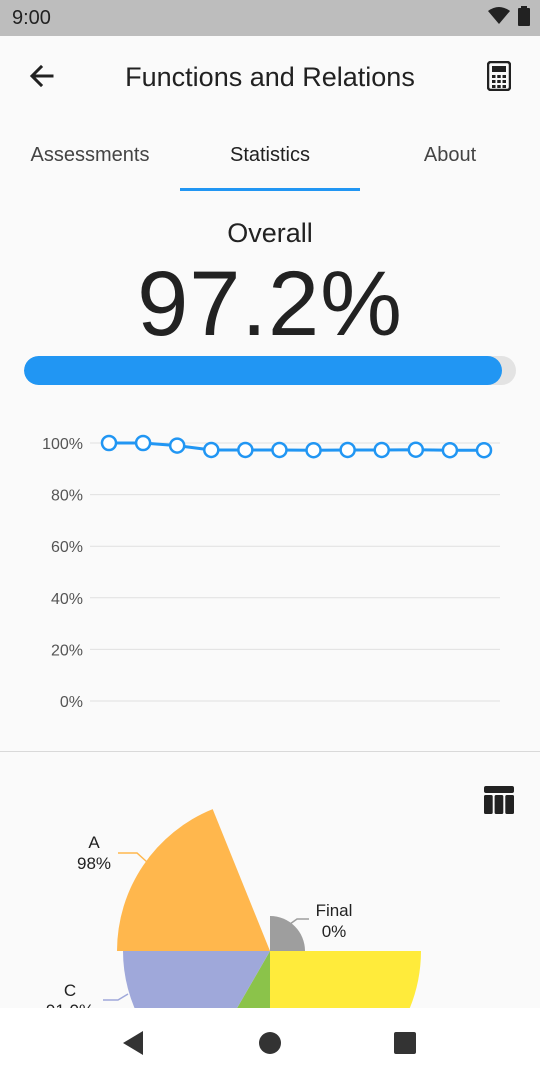  Describe the element at coordinates (499, 18) in the screenshot. I see `wifi-icon` at that location.